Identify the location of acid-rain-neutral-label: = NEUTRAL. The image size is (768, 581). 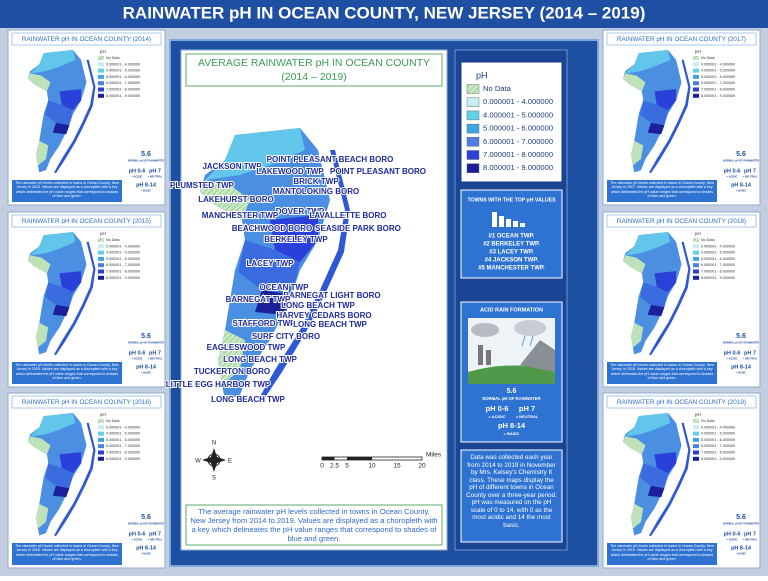
(527, 416).